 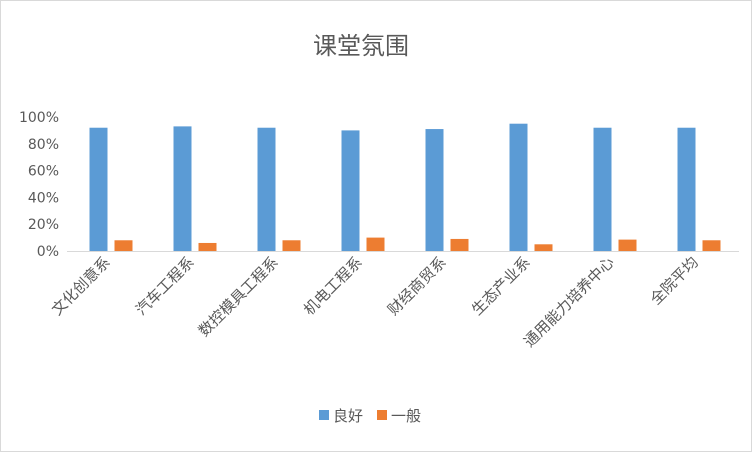 What do you see at coordinates (291, 245) in the screenshot?
I see `bar-一般-数控模具工程系` at bounding box center [291, 245].